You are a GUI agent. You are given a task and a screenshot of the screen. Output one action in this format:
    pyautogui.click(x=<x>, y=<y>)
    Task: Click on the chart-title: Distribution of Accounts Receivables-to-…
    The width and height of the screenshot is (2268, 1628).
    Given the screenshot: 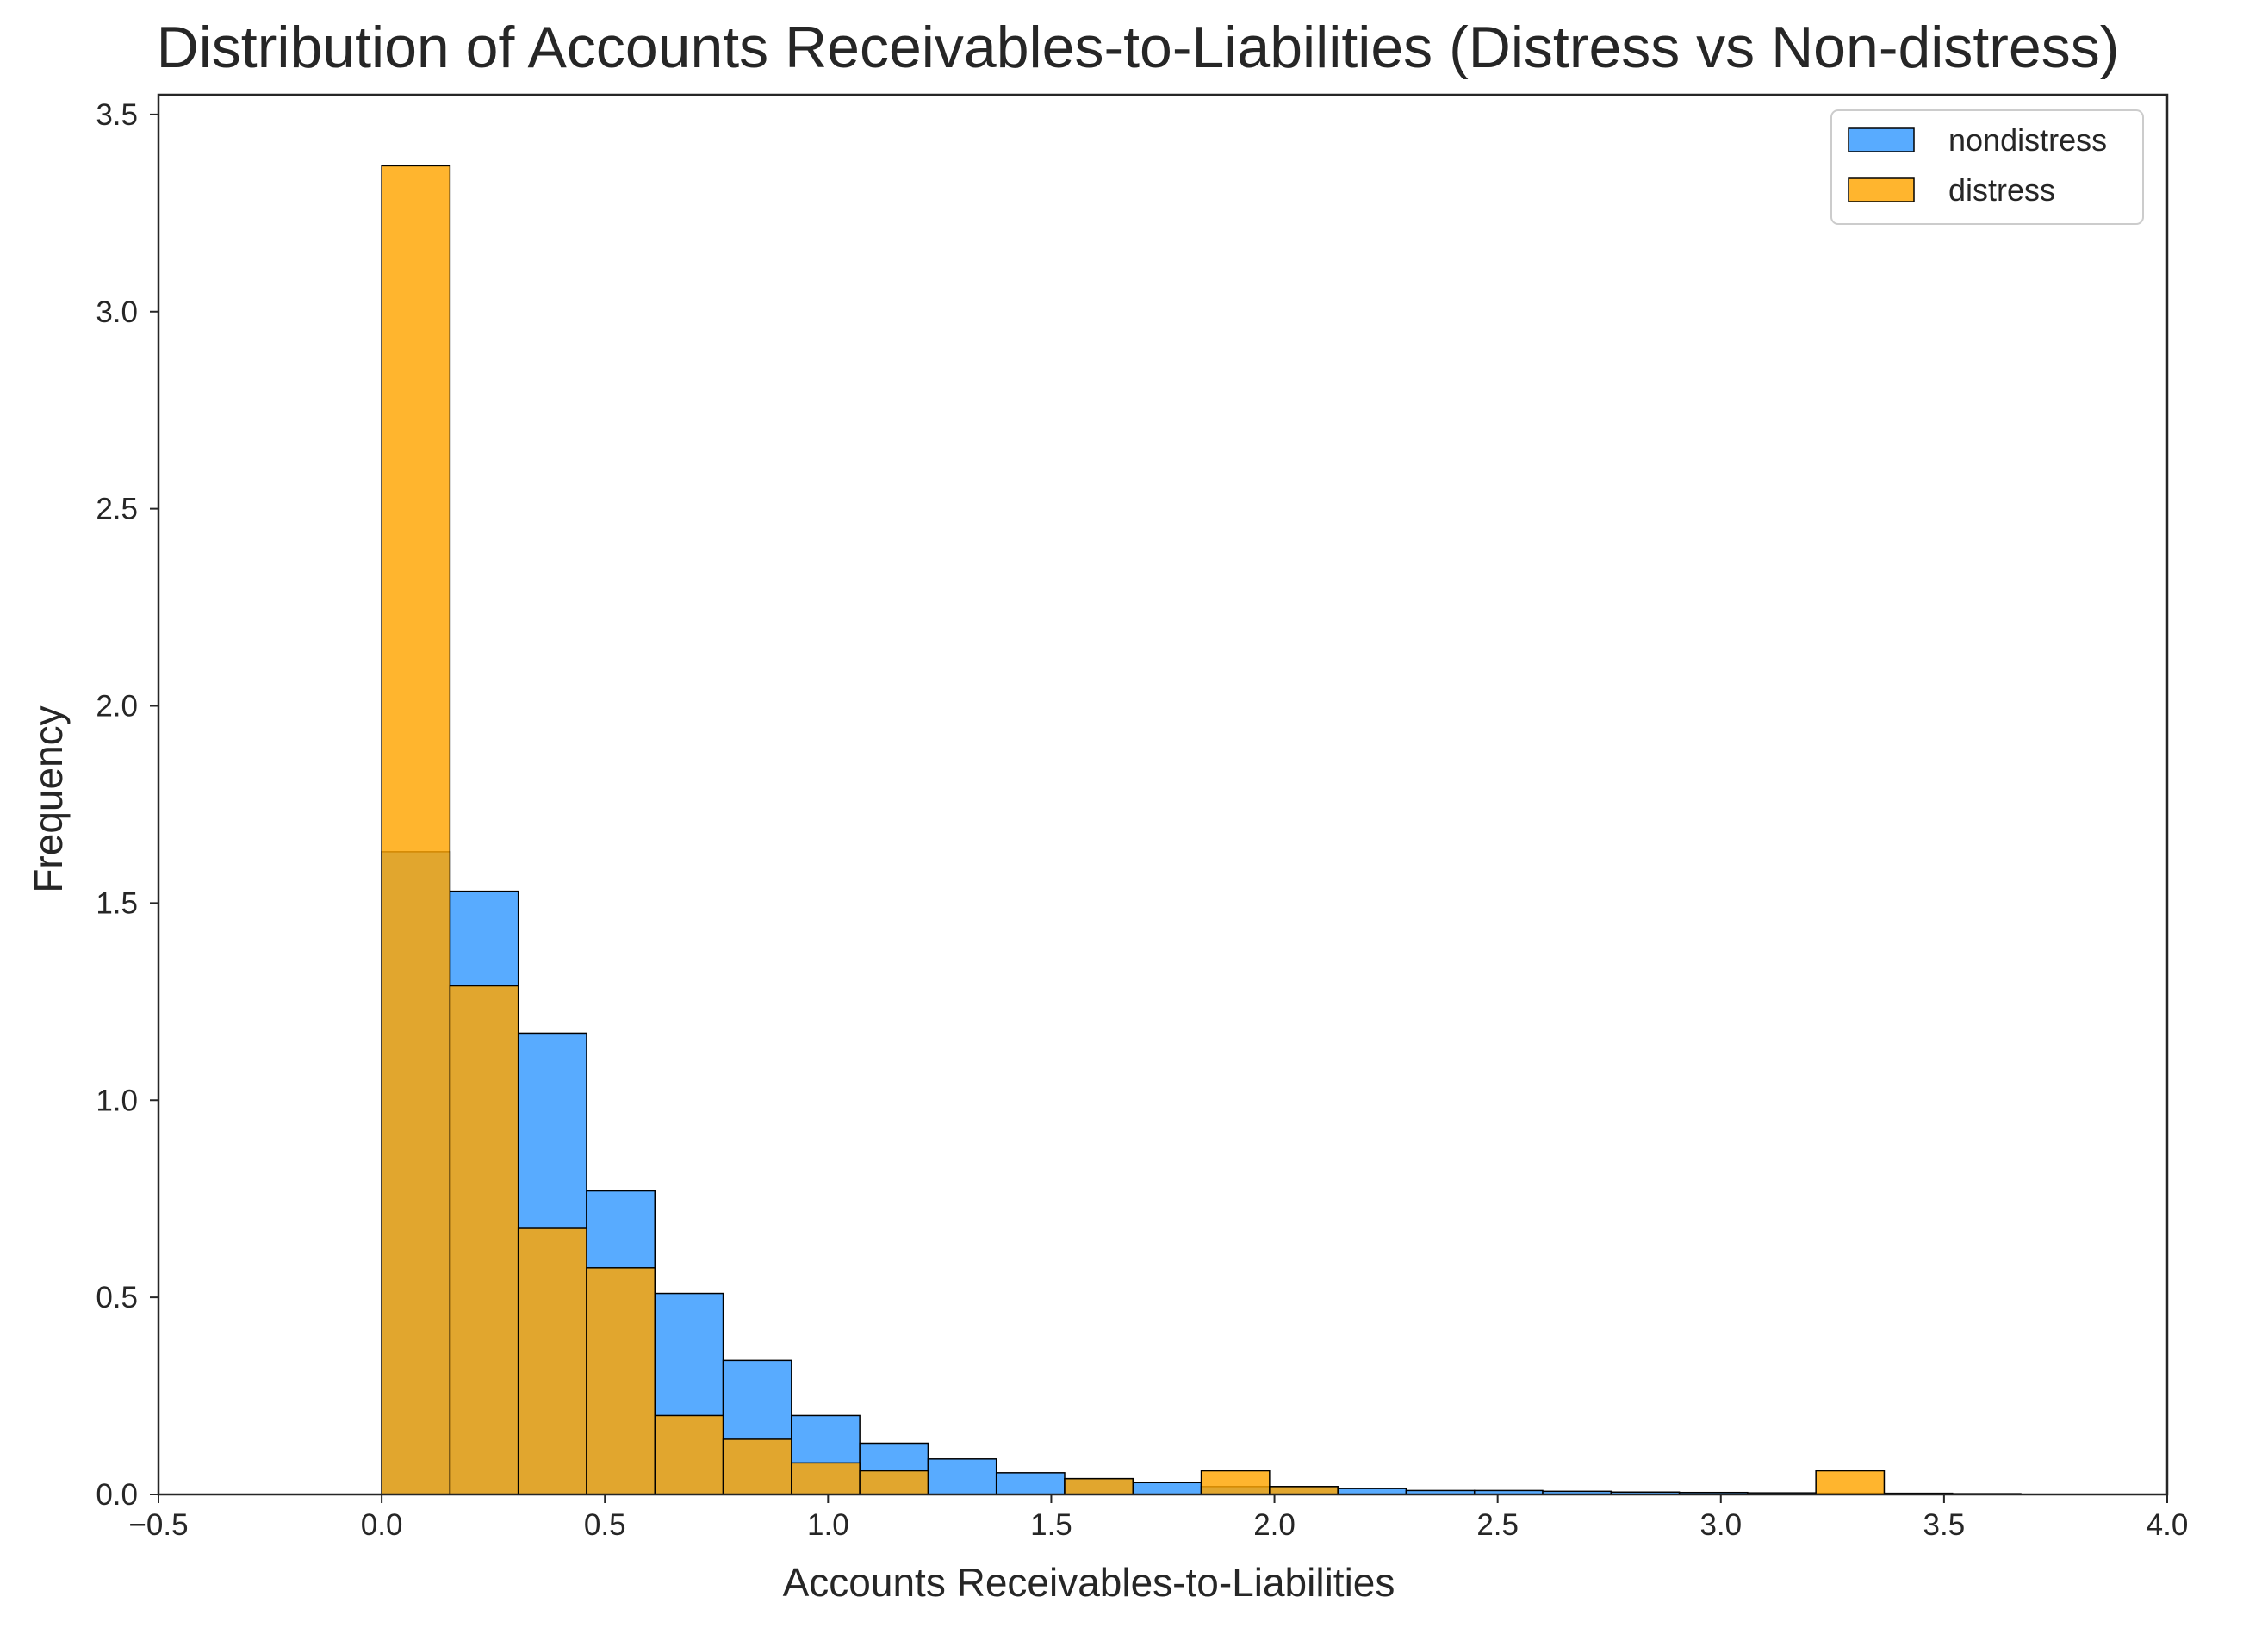 What is the action you would take?
    pyautogui.click(x=1138, y=47)
    